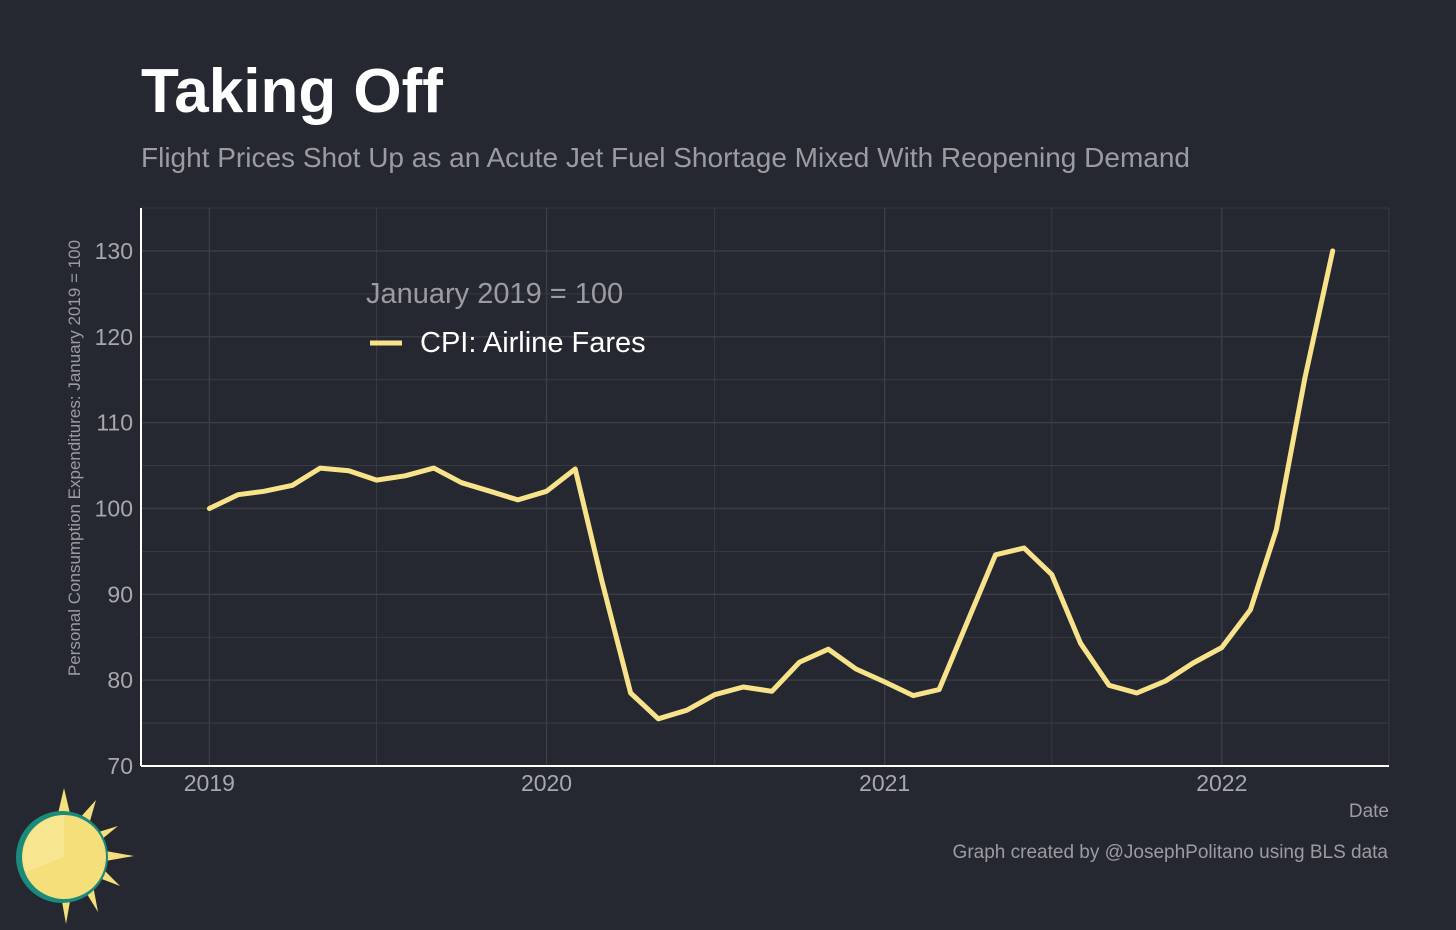 The width and height of the screenshot is (1456, 930). I want to click on y-tick-label: 130, so click(114, 251).